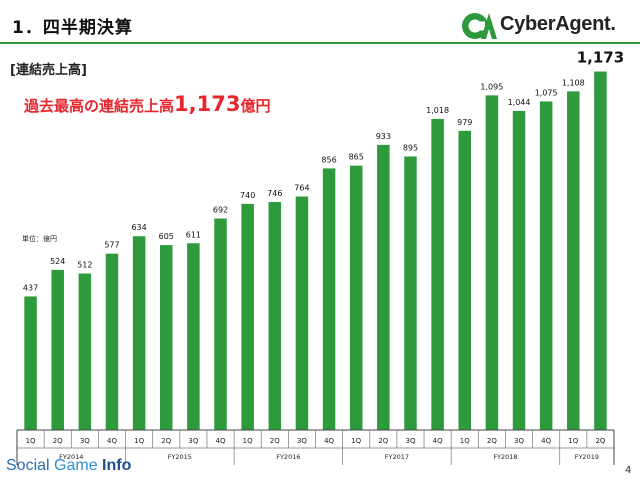 The height and width of the screenshot is (480, 640). I want to click on headline: 過去最高の連結売上高1,173億円, so click(147, 104).